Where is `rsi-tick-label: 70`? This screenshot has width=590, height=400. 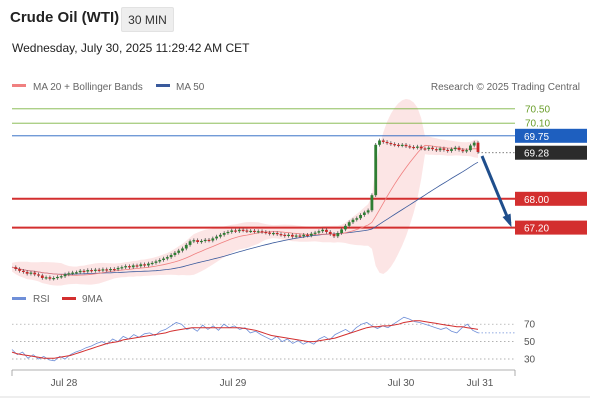 rsi-tick-label: 70 is located at coordinates (530, 325).